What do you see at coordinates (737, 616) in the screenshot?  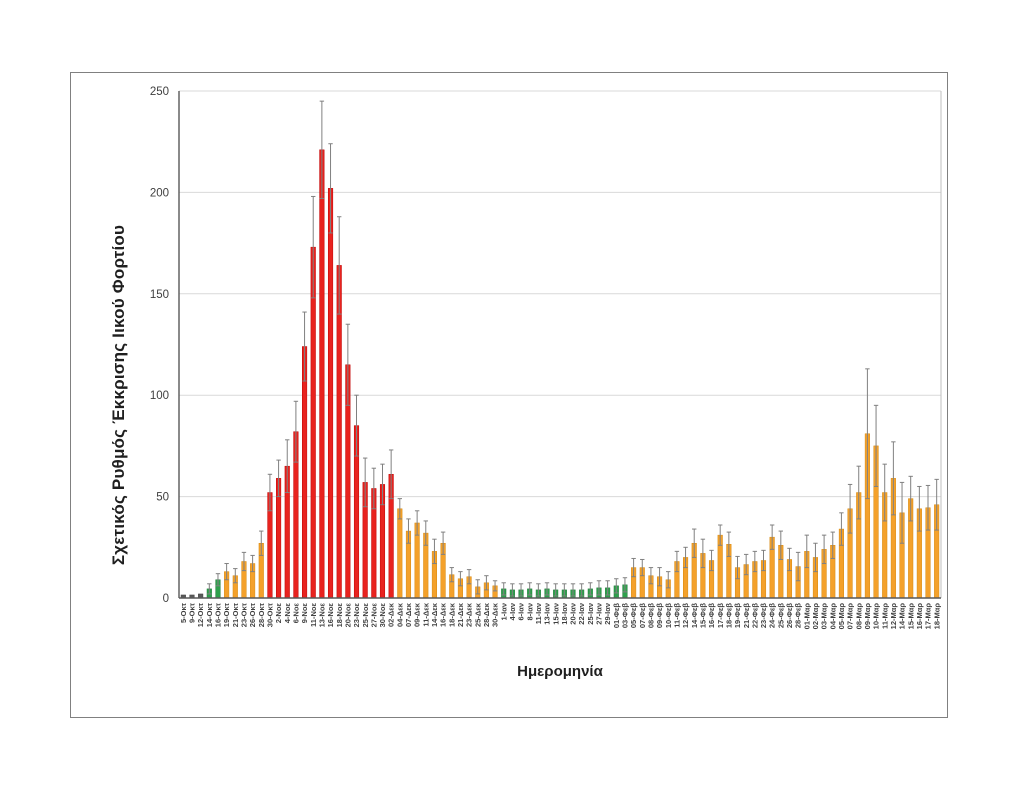 I see `x-tick-label: 19-Φεβ` at bounding box center [737, 616].